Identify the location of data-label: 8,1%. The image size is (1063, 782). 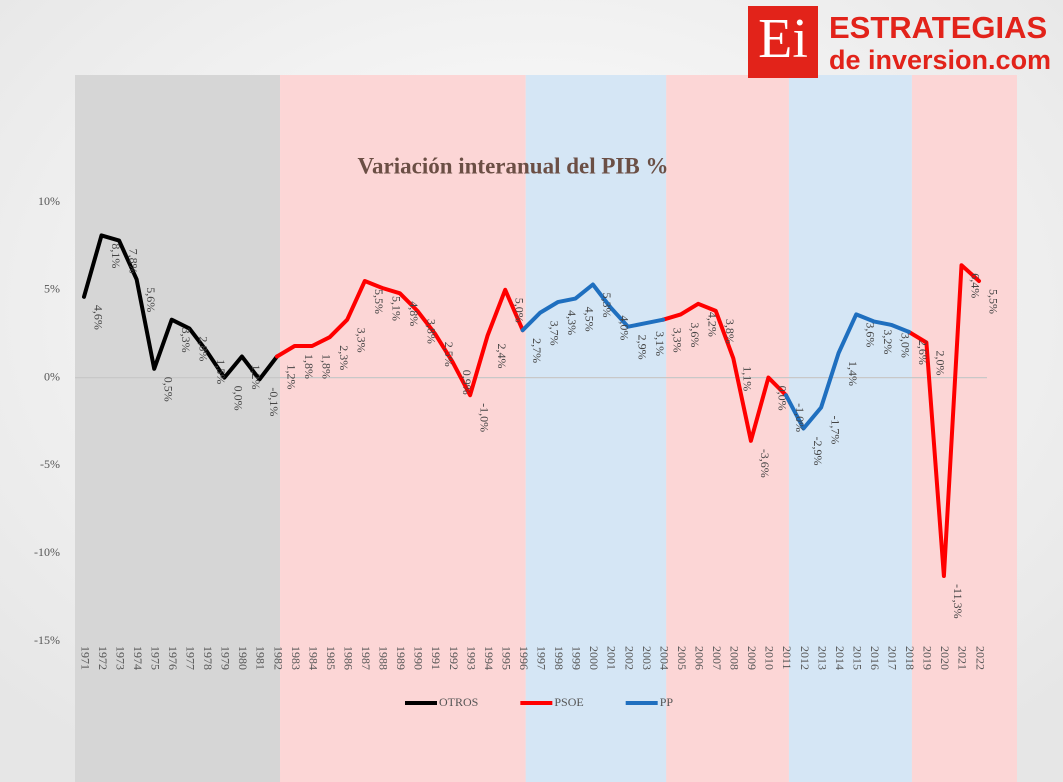
(116, 255).